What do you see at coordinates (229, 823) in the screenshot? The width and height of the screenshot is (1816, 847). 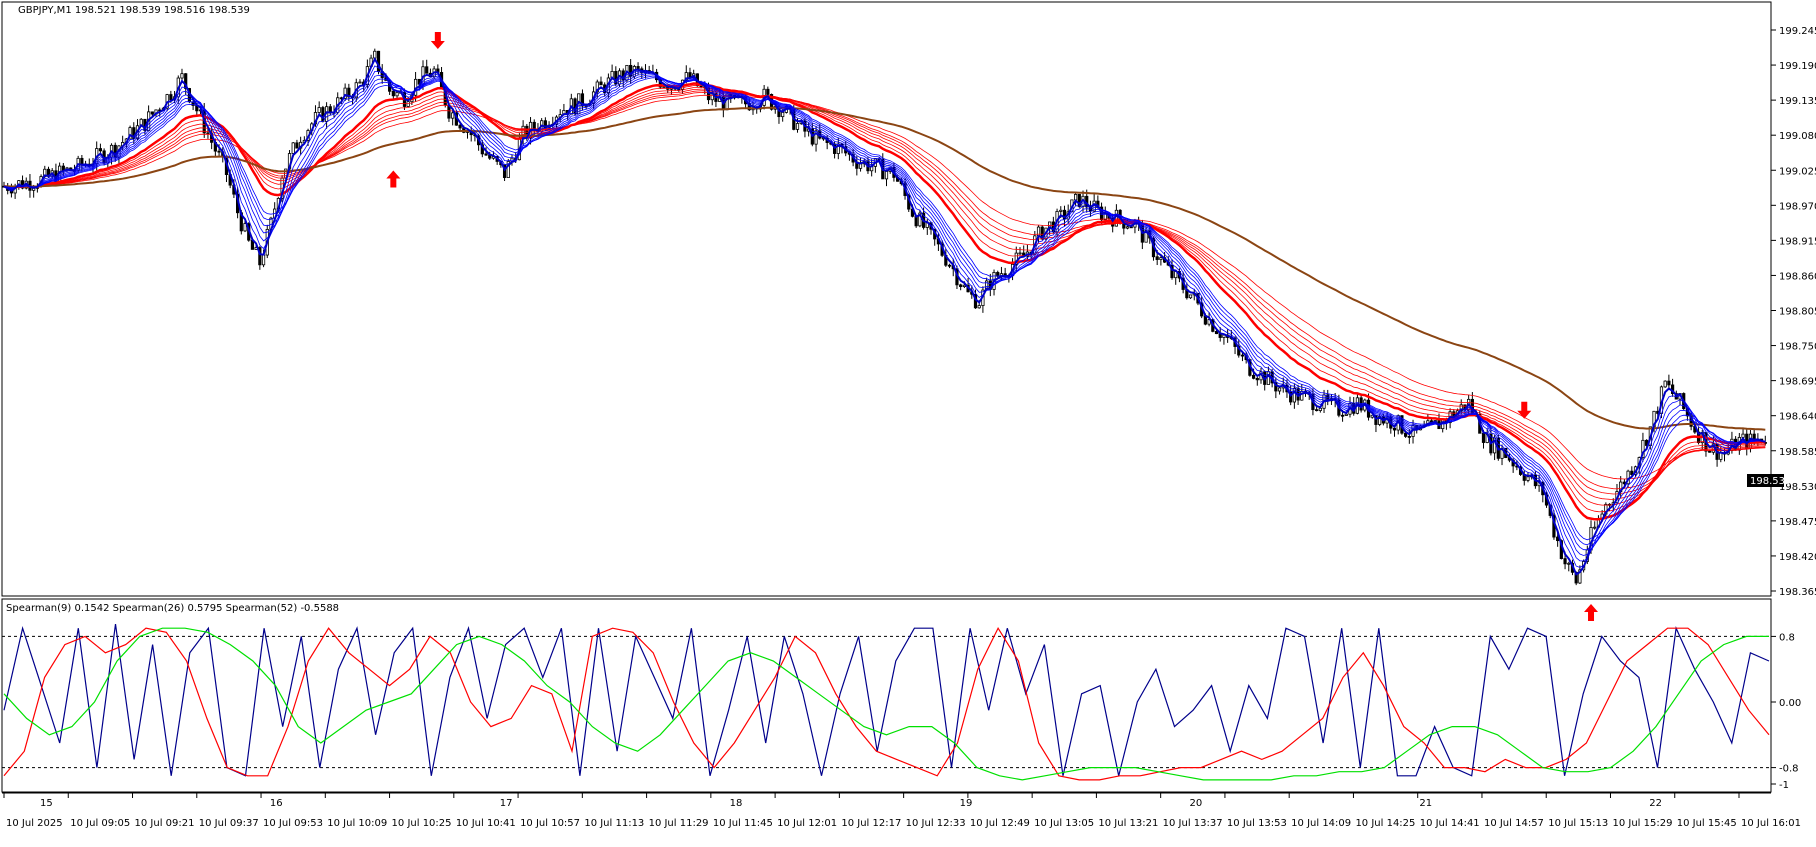 I see `time-tick-label: 10 Jul 09:37` at bounding box center [229, 823].